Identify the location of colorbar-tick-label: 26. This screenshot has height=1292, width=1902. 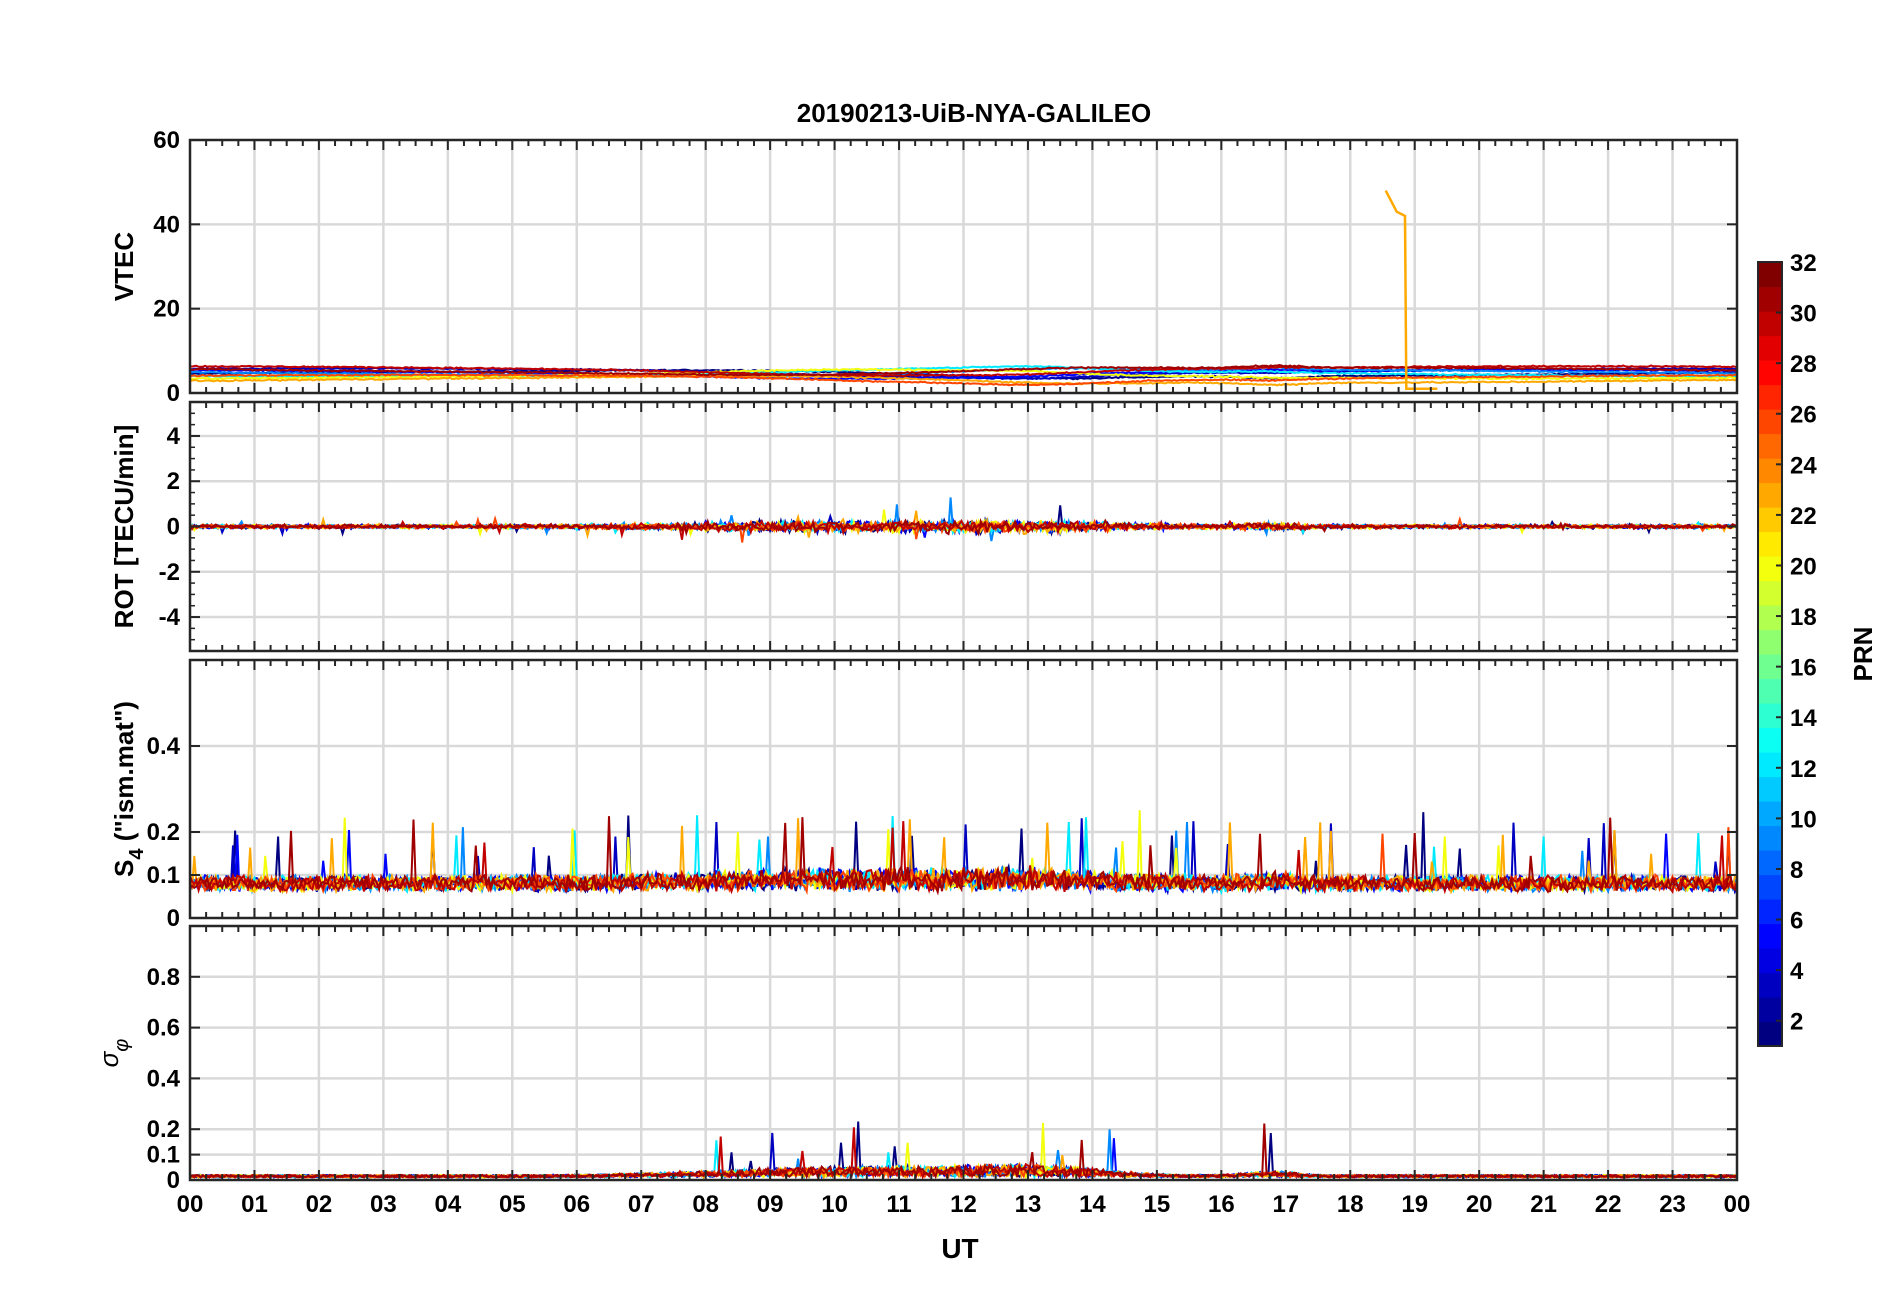
(1803, 415).